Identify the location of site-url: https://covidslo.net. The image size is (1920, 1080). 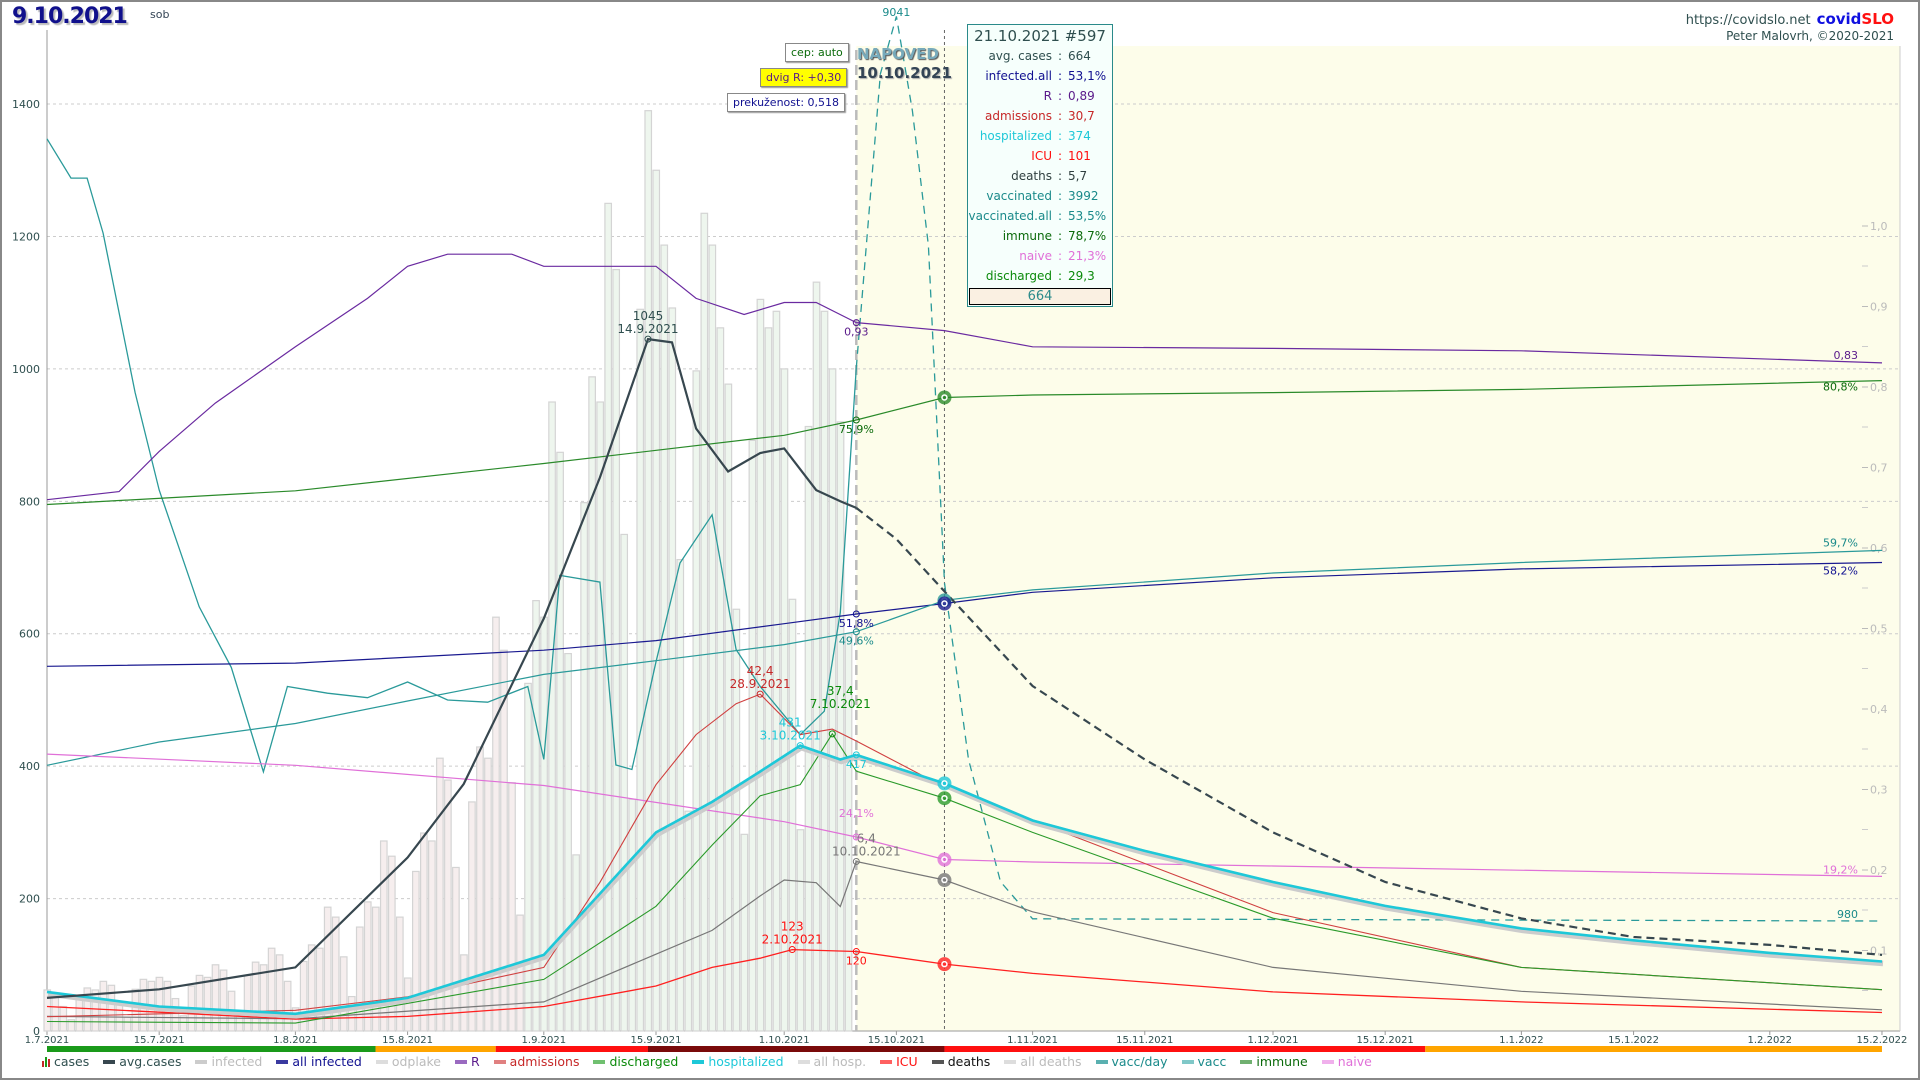
(1748, 20).